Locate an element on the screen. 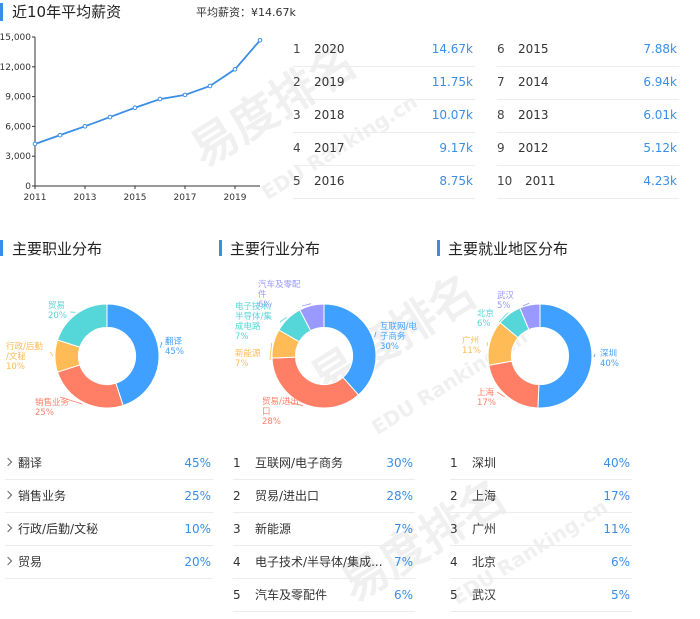  list-item: 2 上海 17% is located at coordinates (541, 496).